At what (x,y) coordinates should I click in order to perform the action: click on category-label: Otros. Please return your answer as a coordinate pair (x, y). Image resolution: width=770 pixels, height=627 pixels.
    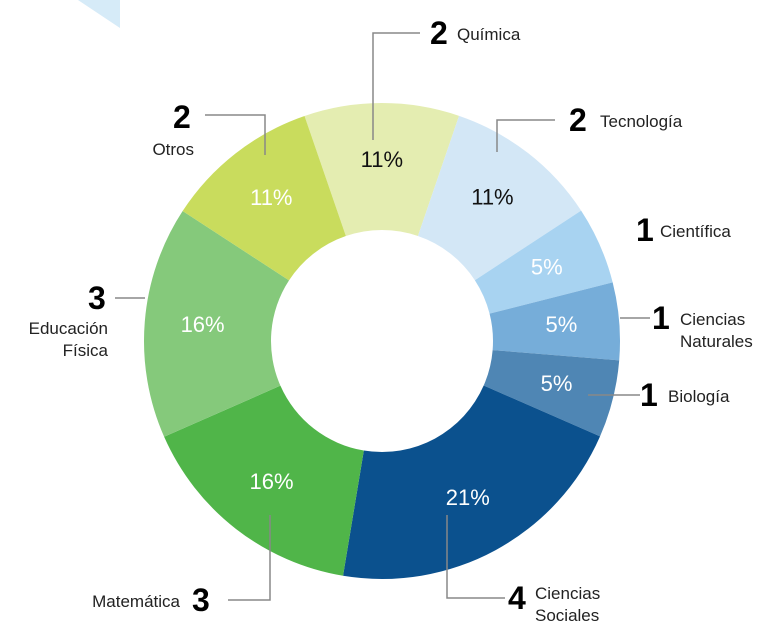
    Looking at the image, I should click on (173, 149).